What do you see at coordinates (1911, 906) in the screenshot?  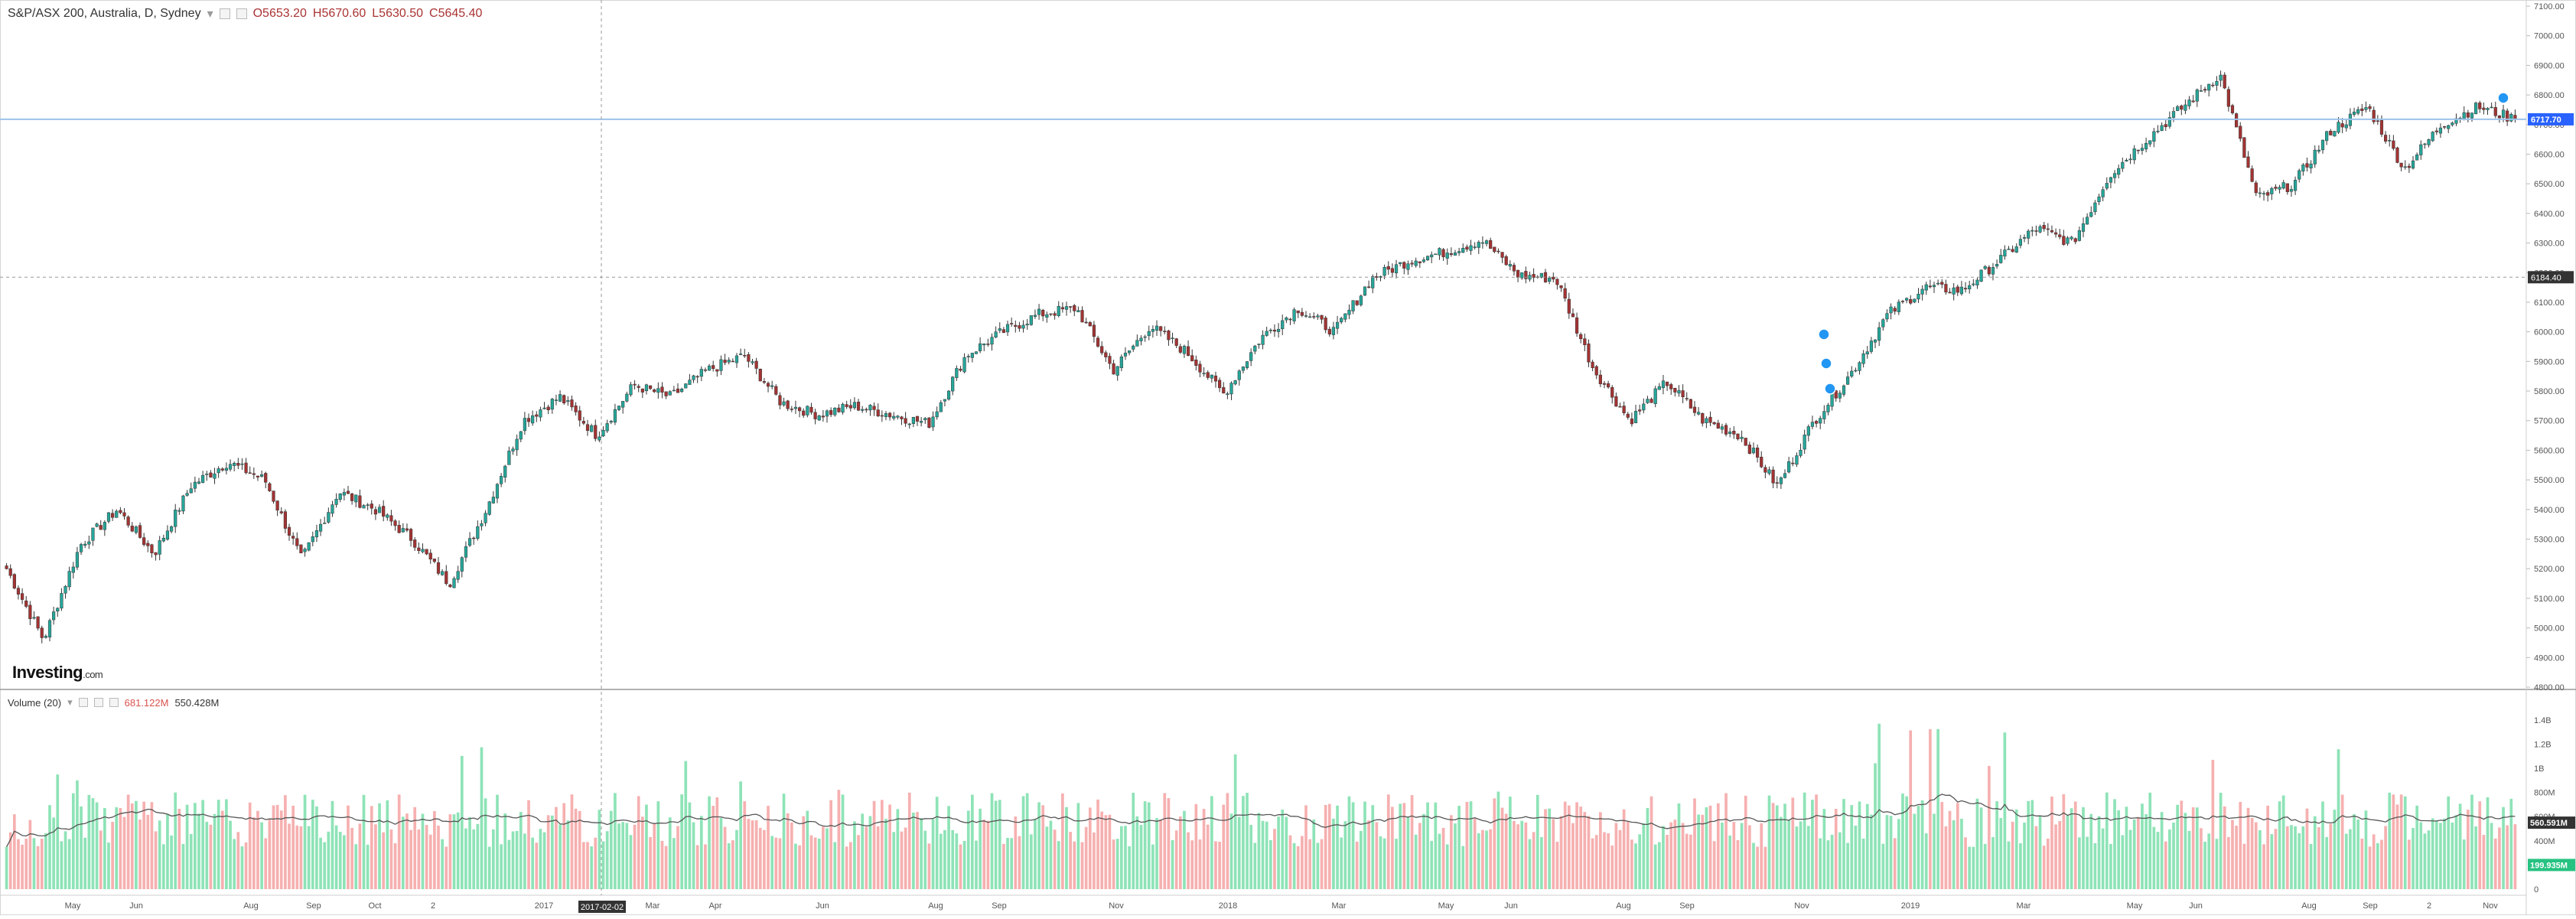 I see `time-label: 2019` at bounding box center [1911, 906].